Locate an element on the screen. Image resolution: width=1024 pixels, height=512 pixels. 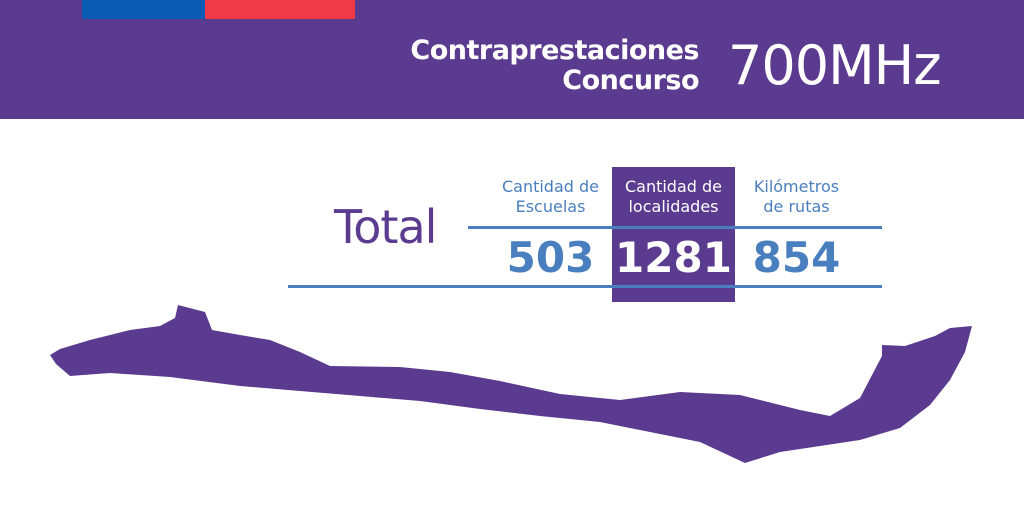
divider-top is located at coordinates (675, 227).